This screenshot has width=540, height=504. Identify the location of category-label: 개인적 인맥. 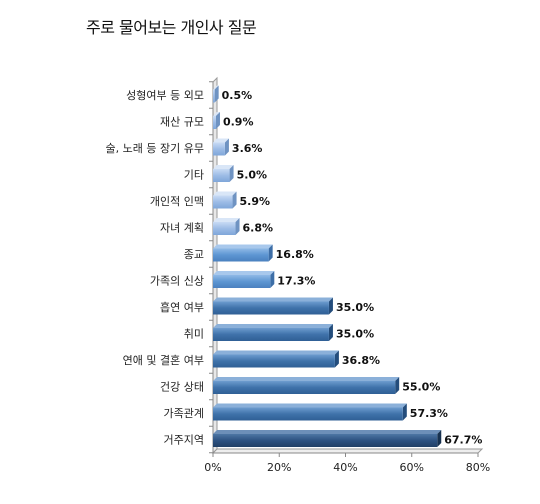
(177, 201).